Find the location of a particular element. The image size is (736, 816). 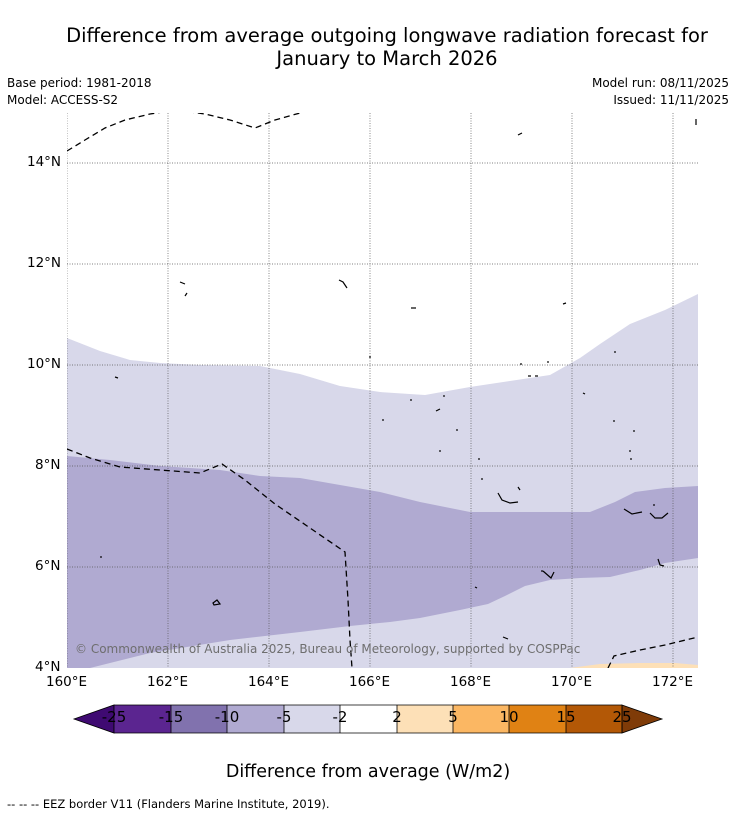

lon-label-160e: 160°E is located at coordinates (67, 682).